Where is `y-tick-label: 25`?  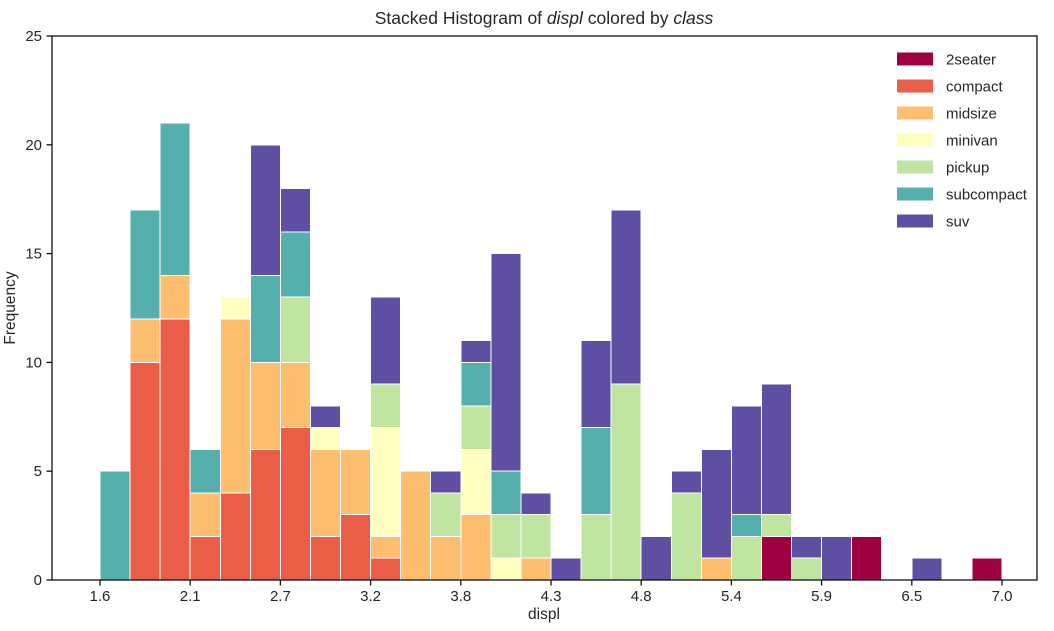 y-tick-label: 25 is located at coordinates (33, 36).